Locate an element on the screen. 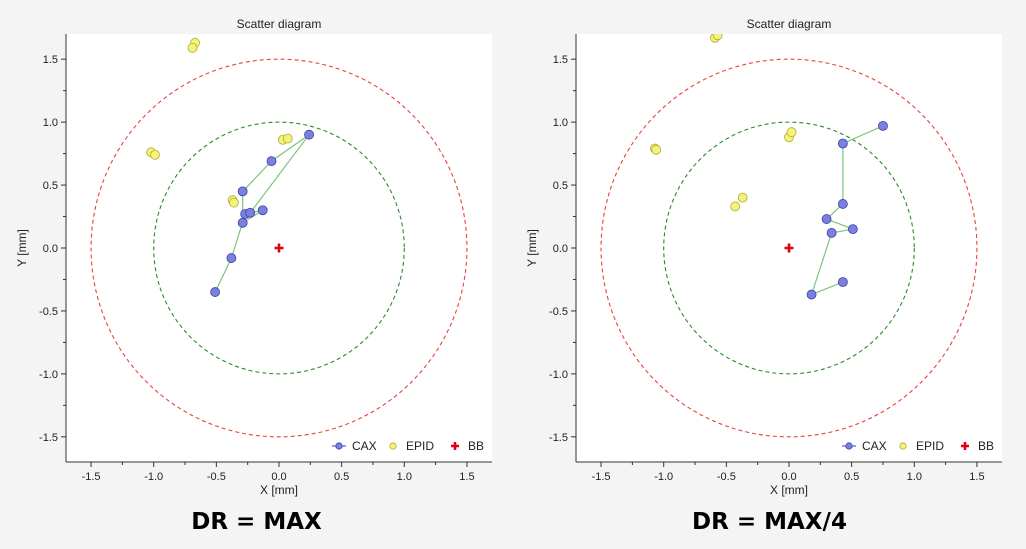 The height and width of the screenshot is (549, 1026). cax-line is located at coordinates (847, 210).